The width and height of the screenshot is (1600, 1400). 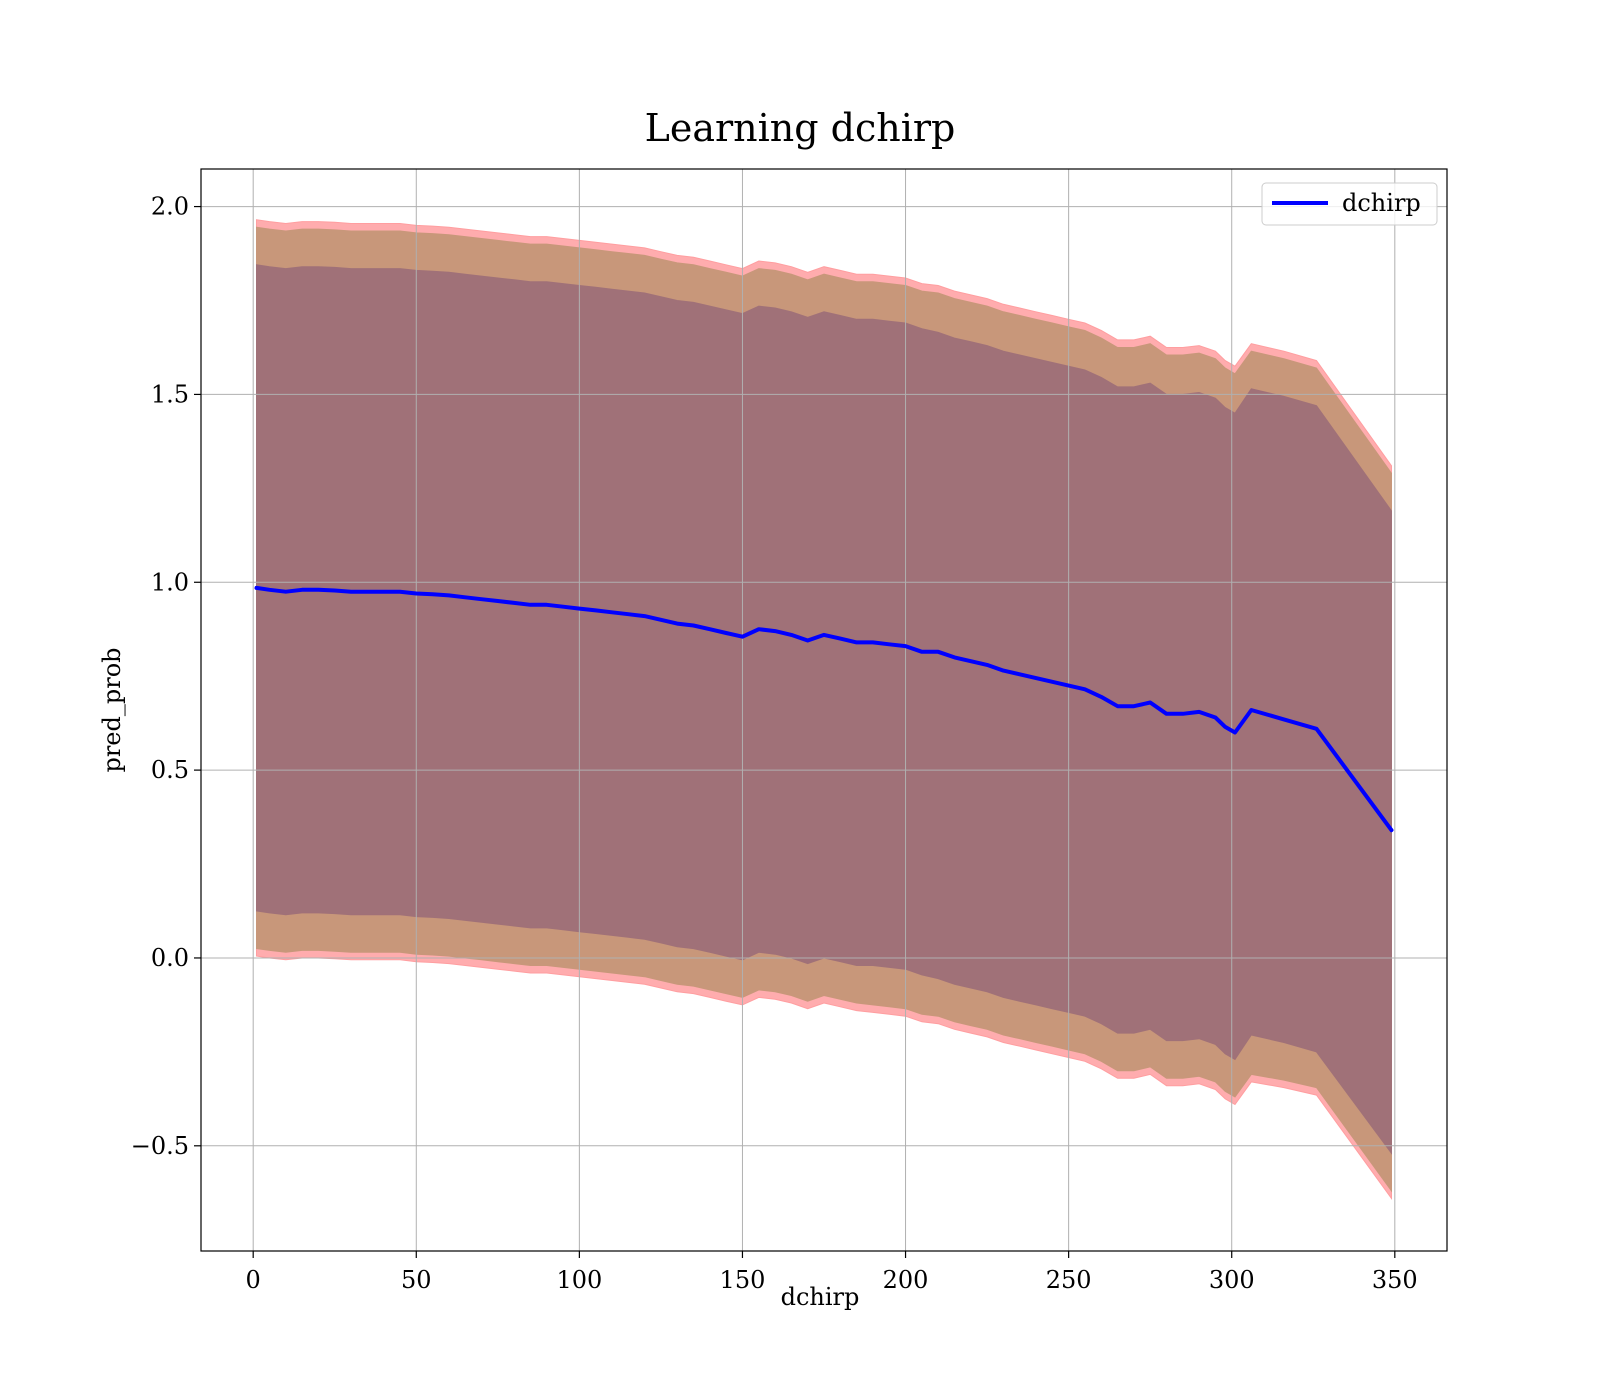 I want to click on series-lines, so click(x=824, y=709).